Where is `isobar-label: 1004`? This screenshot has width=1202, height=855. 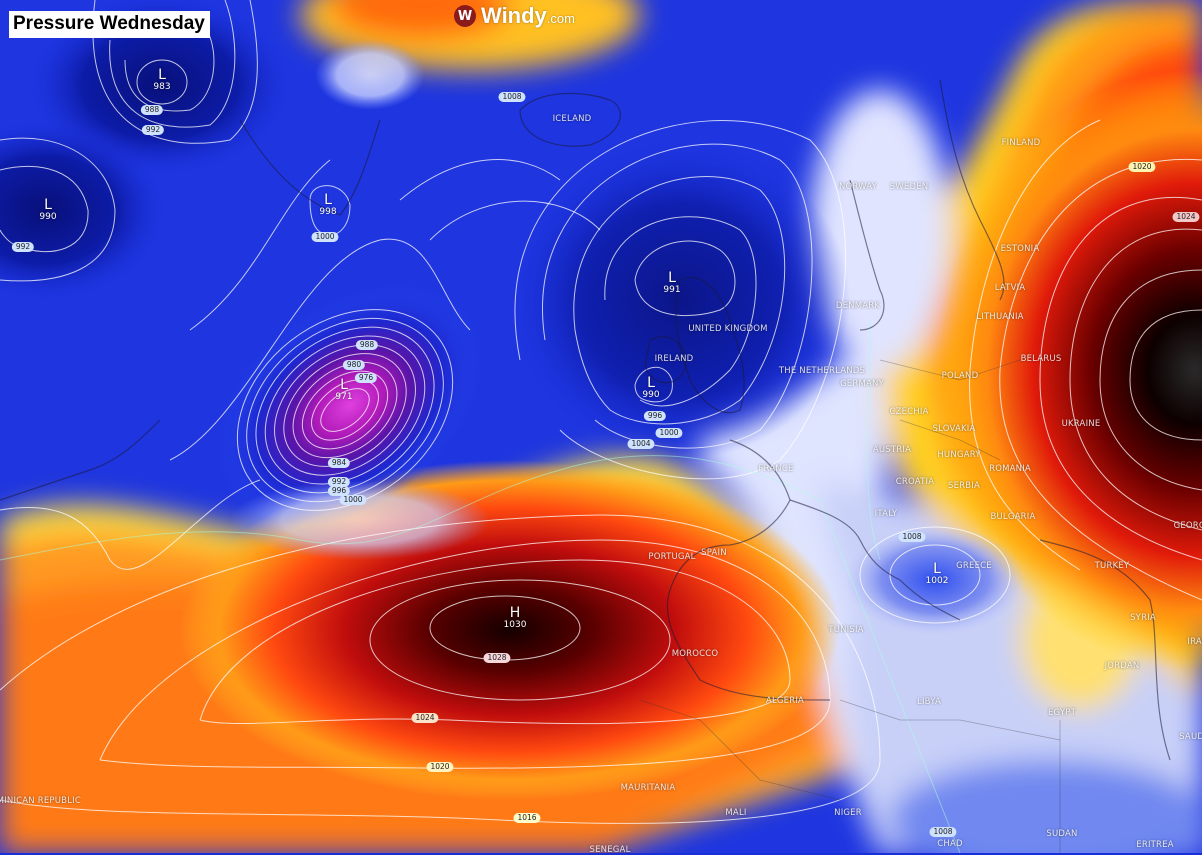
isobar-label: 1004 is located at coordinates (641, 444).